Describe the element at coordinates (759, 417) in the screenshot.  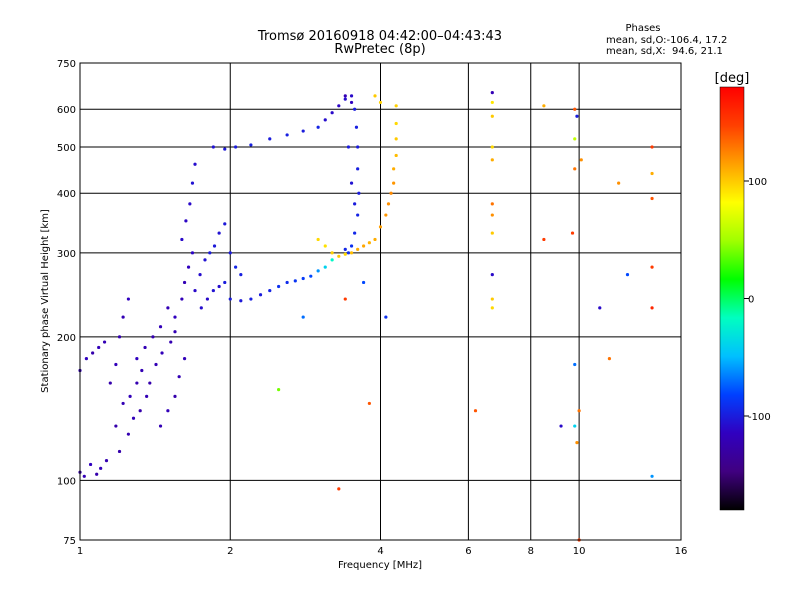
I see `colorbar-tick-label: -100` at that location.